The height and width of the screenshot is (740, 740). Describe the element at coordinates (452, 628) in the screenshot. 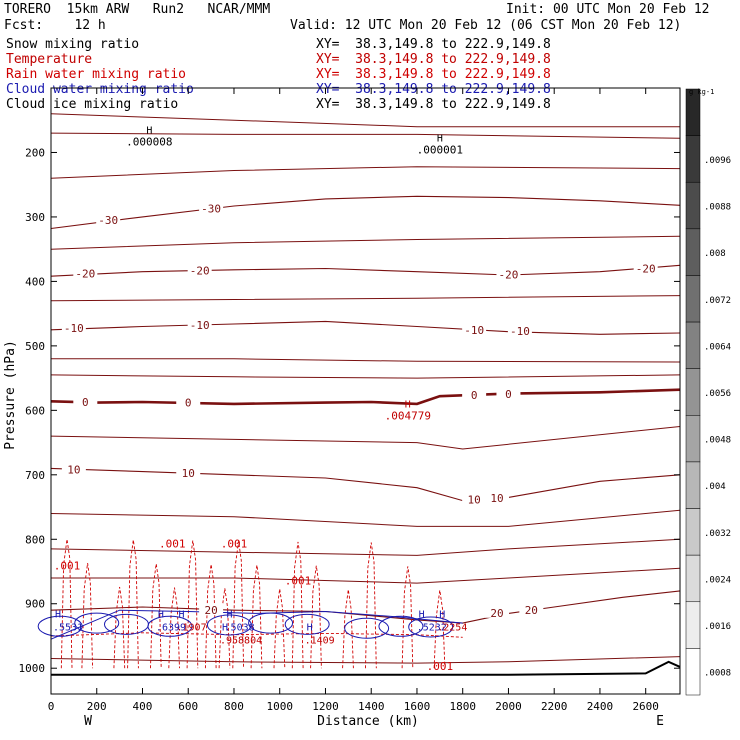

I see `cloud-max-value: .2254` at that location.